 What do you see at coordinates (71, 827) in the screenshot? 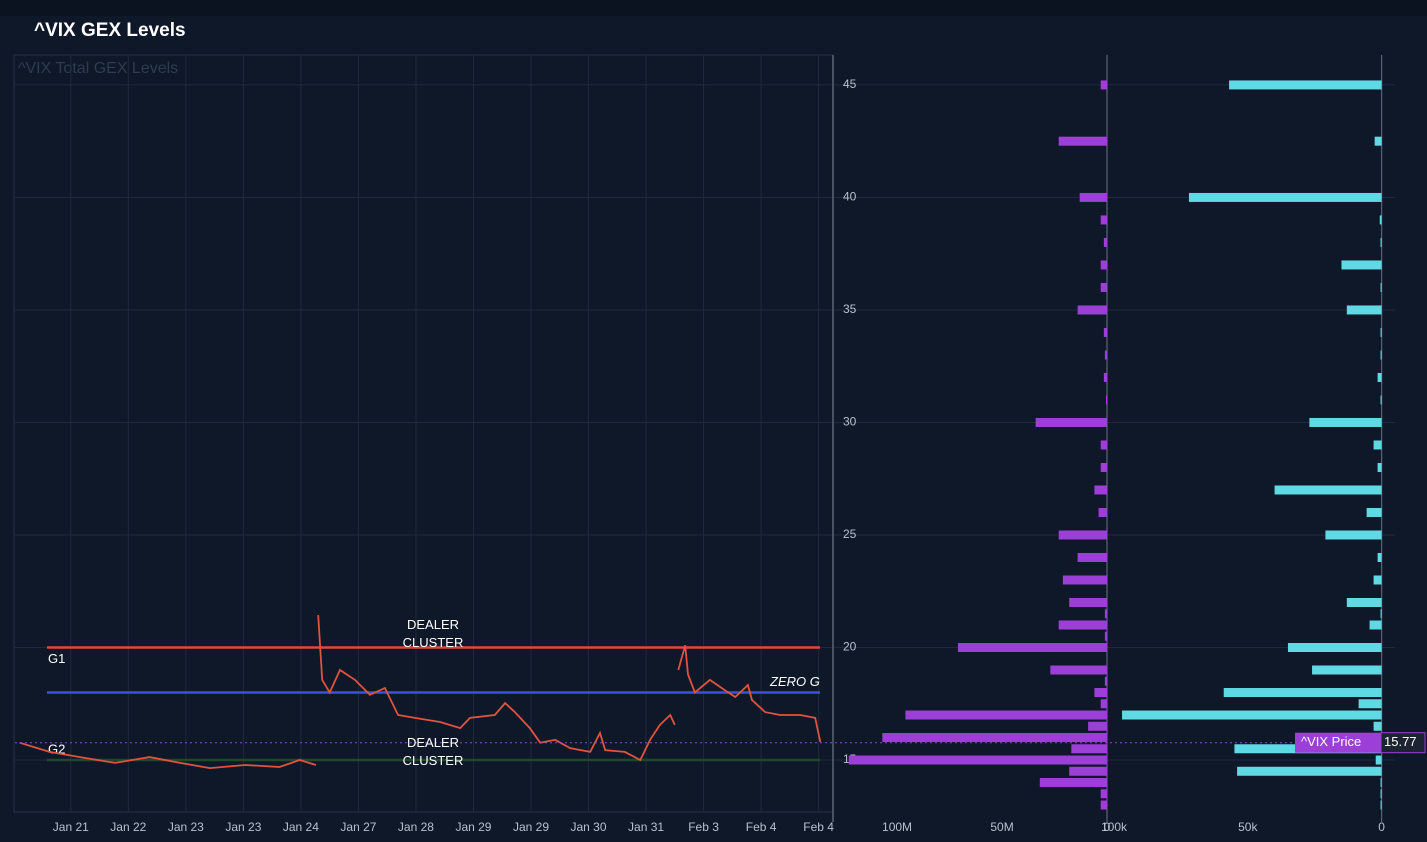
I see `x-tick-label: Jan 21` at bounding box center [71, 827].